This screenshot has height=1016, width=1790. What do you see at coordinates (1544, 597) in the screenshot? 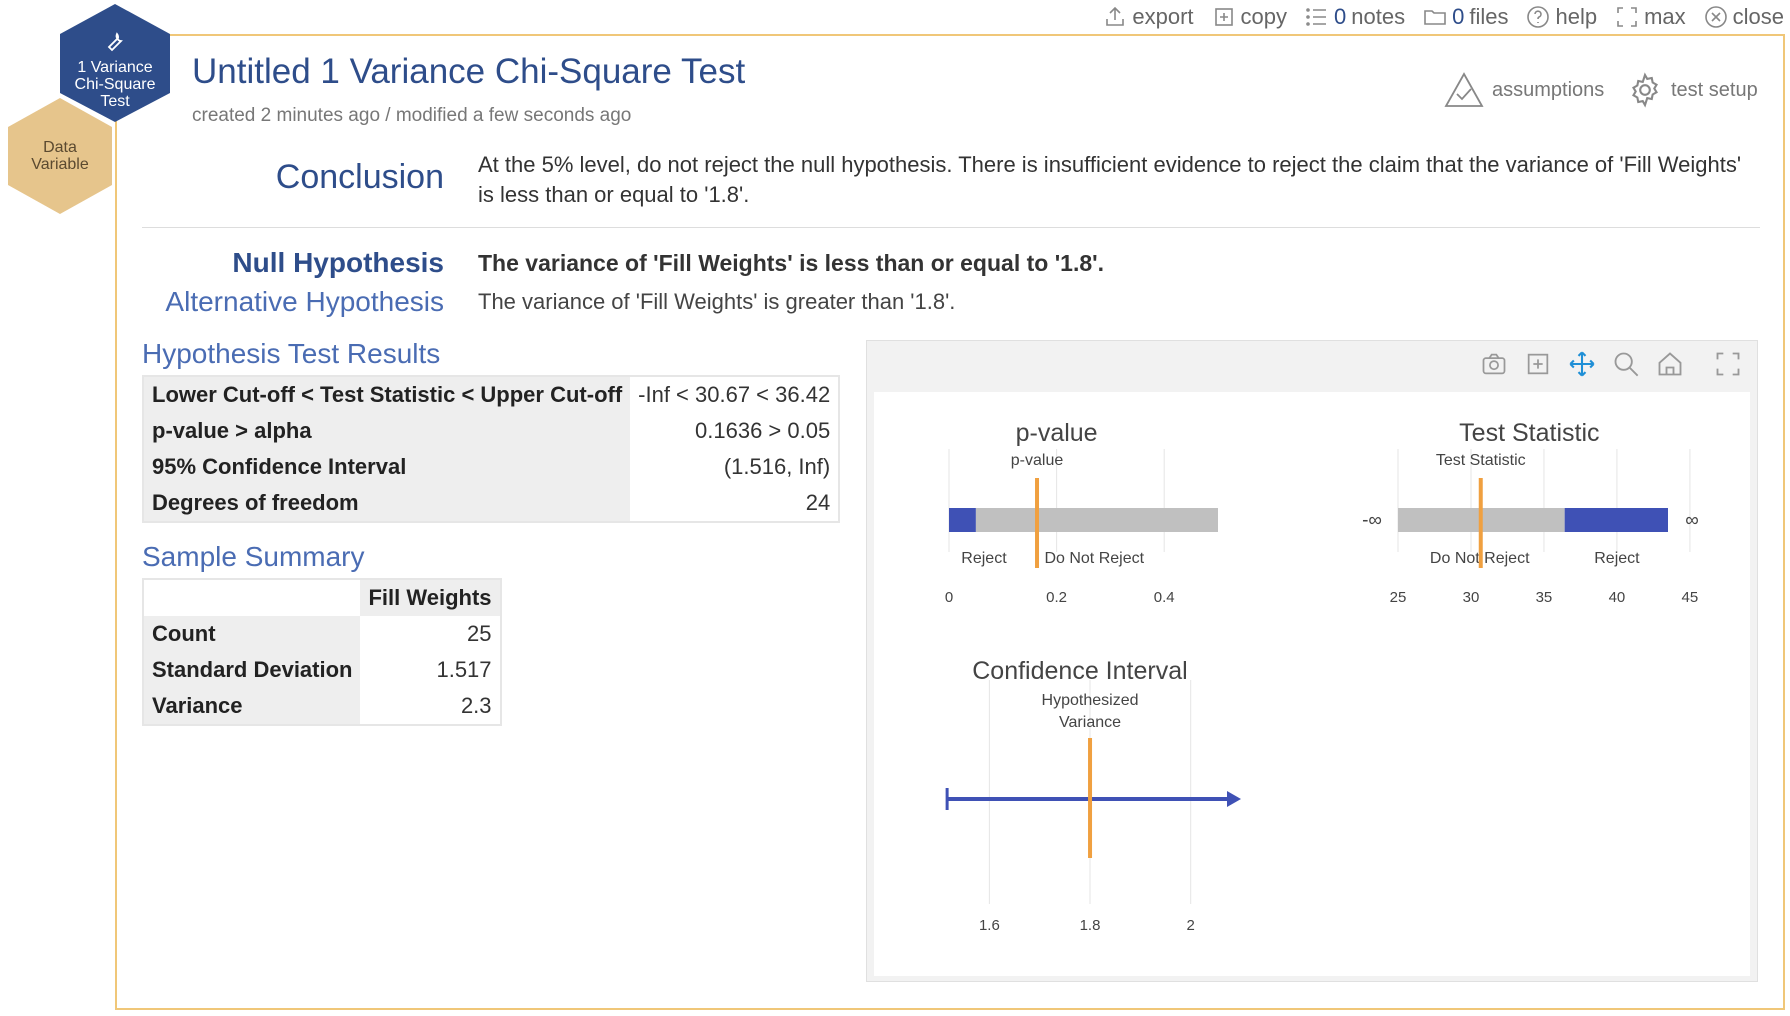
I see `tick-label: 35` at bounding box center [1544, 597].